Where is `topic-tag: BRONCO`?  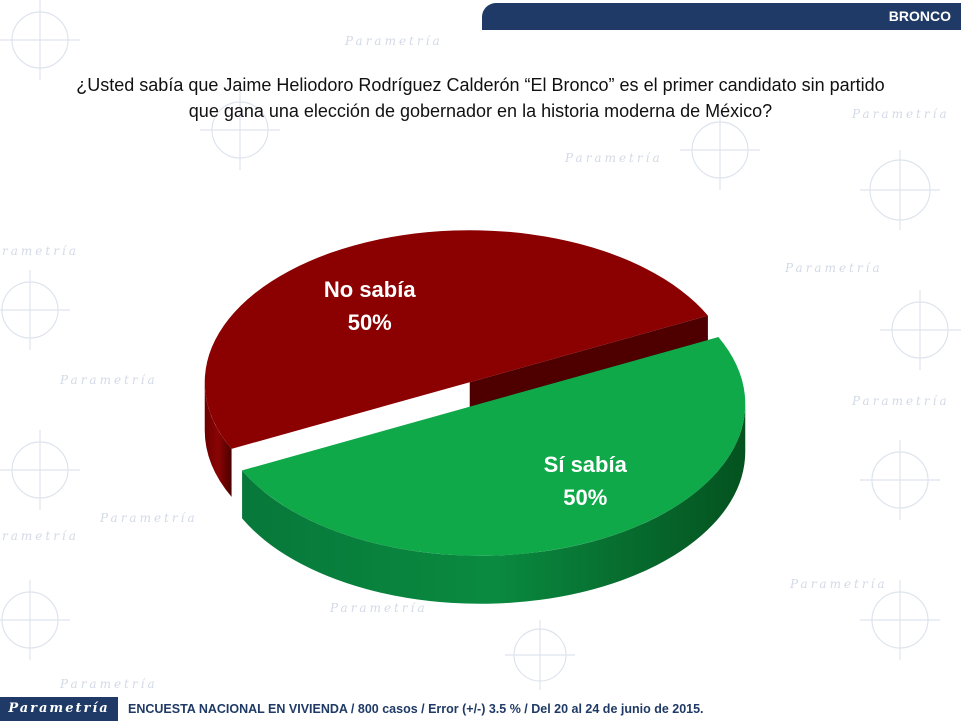 topic-tag: BRONCO is located at coordinates (721, 16).